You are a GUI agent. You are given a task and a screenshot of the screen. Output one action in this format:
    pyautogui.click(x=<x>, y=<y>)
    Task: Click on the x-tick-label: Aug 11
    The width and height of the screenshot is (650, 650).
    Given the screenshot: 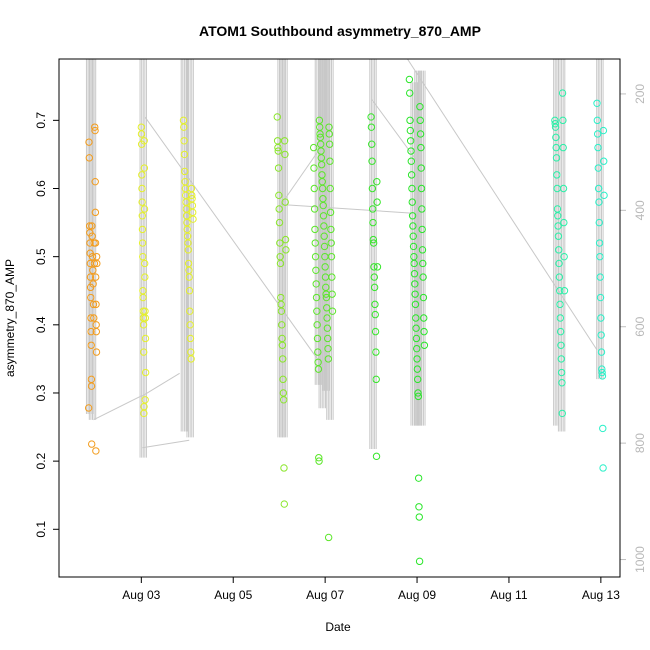 What is the action you would take?
    pyautogui.click(x=508, y=595)
    